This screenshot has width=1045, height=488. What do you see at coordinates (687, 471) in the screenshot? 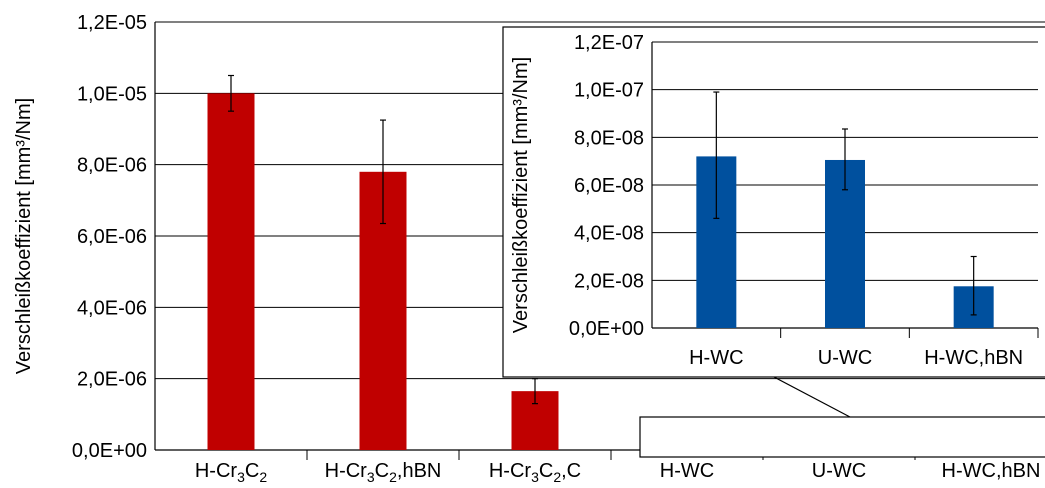
I see `main-x-tick-label: H-WC` at bounding box center [687, 471].